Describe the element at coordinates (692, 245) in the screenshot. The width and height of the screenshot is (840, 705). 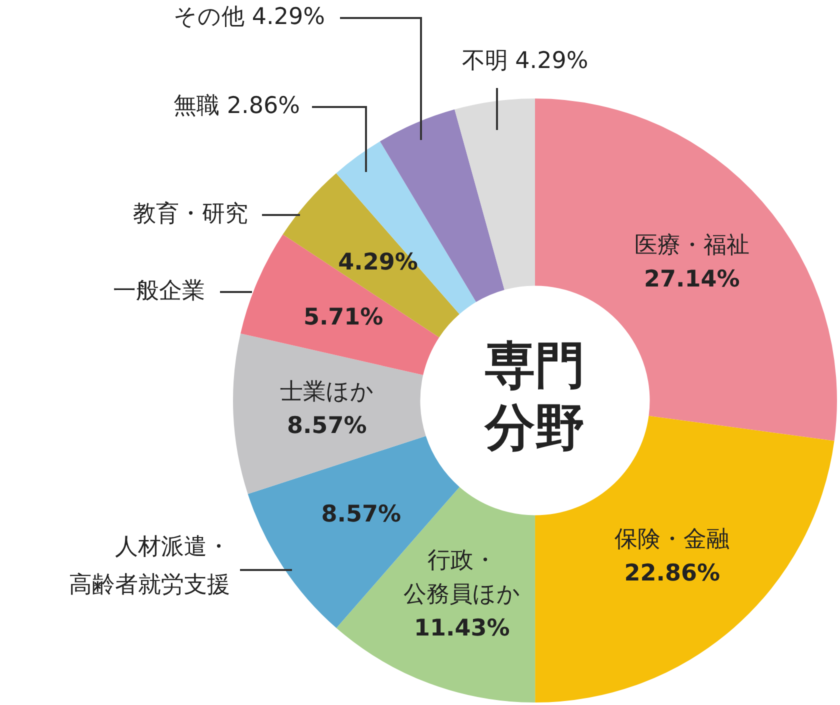
I see `slice-label: 医療・福祉` at that location.